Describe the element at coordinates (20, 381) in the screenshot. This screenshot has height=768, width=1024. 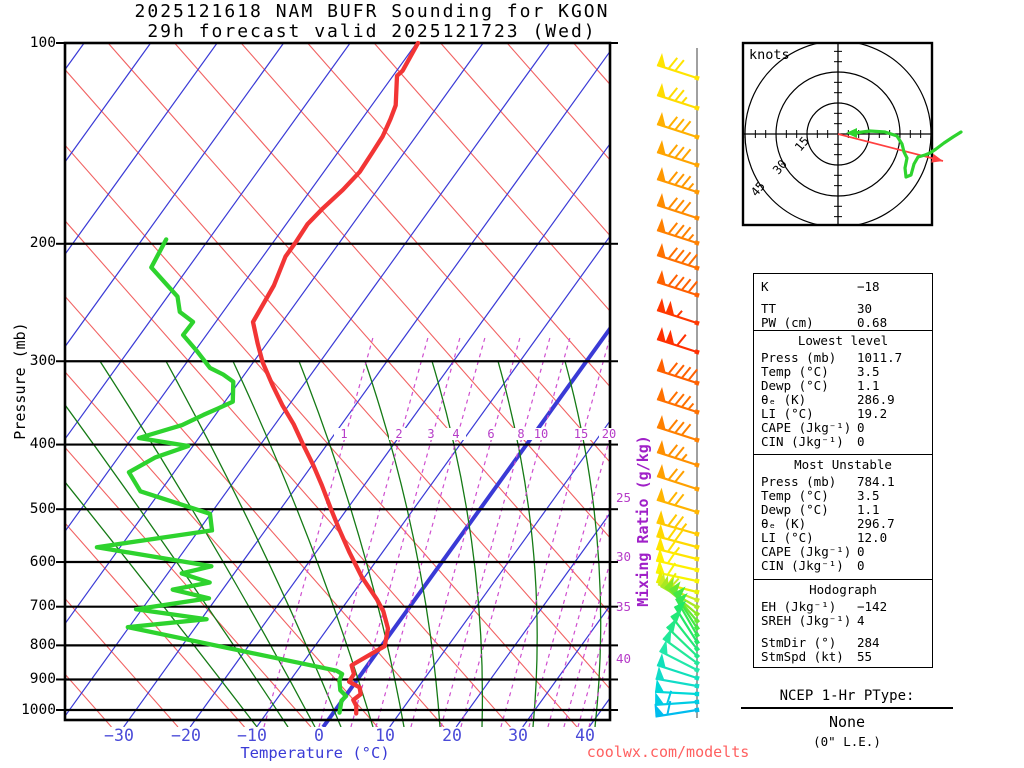
I see `pressure-axis-title: Pressure (mb)` at that location.